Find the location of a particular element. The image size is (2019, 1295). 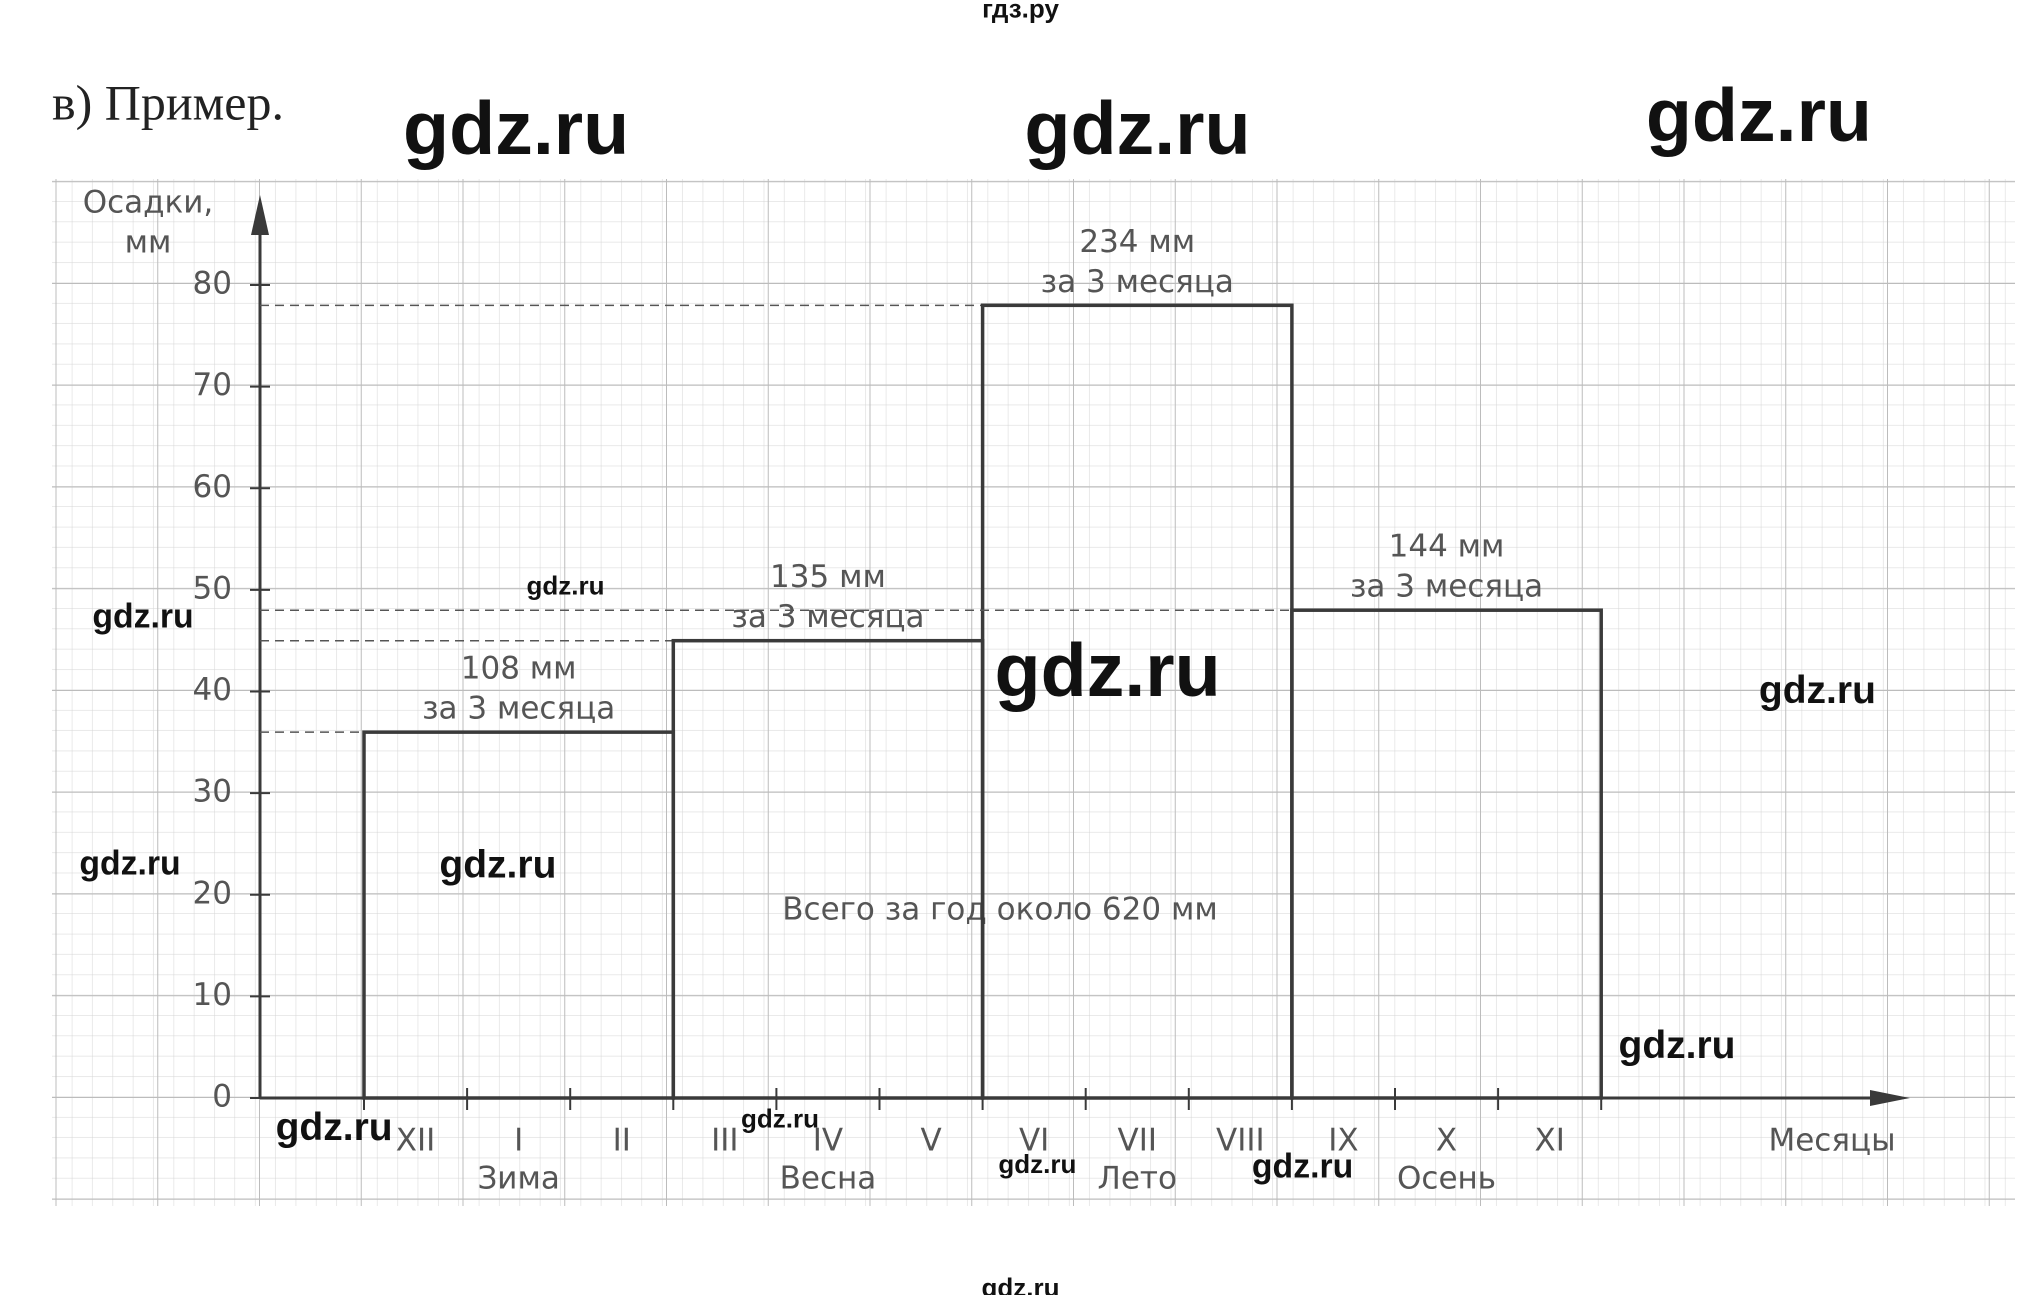

bar is located at coordinates (1446, 854).